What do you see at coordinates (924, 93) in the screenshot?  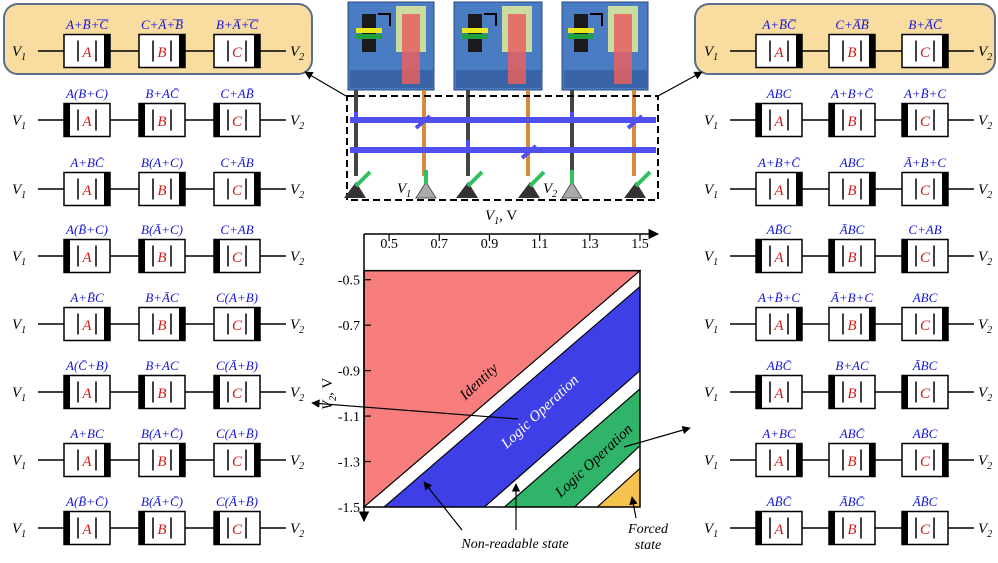 I see `logic-expression: A+B̄+C` at bounding box center [924, 93].